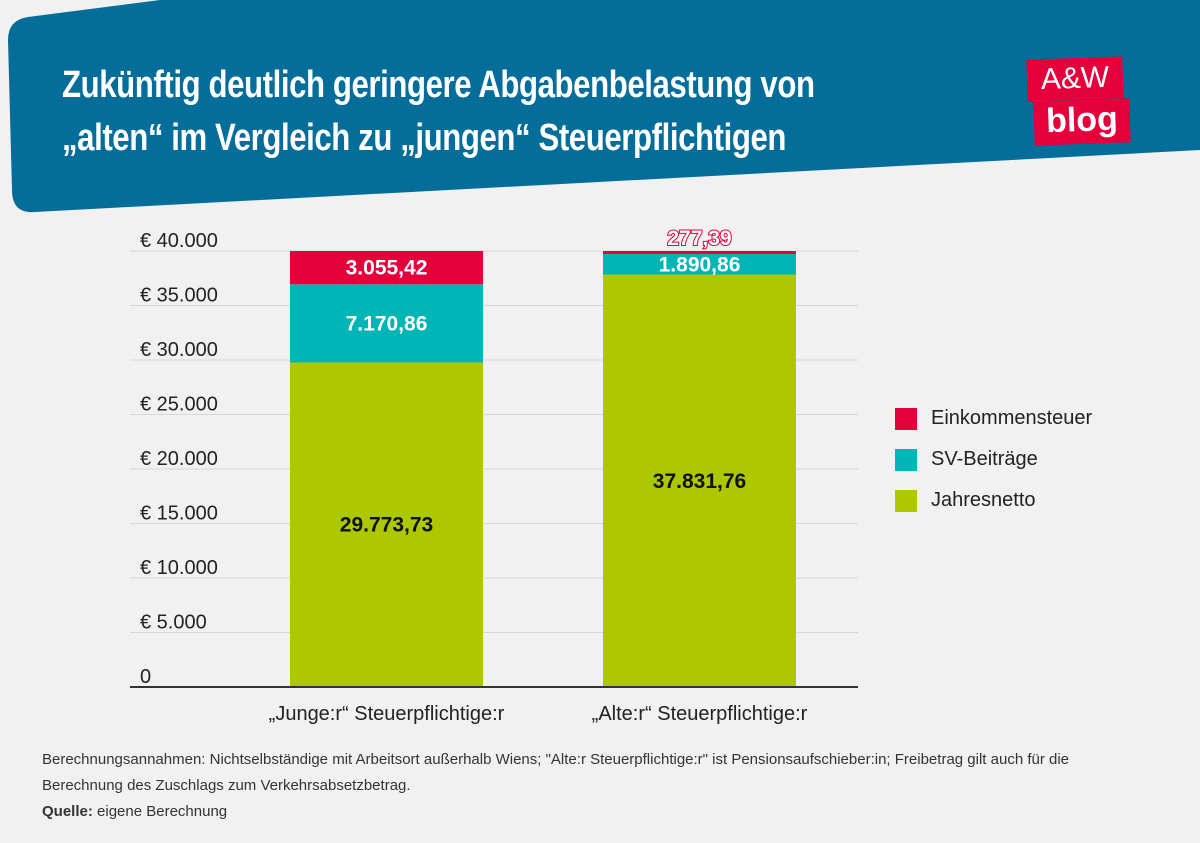 This screenshot has width=1200, height=843. I want to click on data-label: 29.773,73, so click(386, 525).